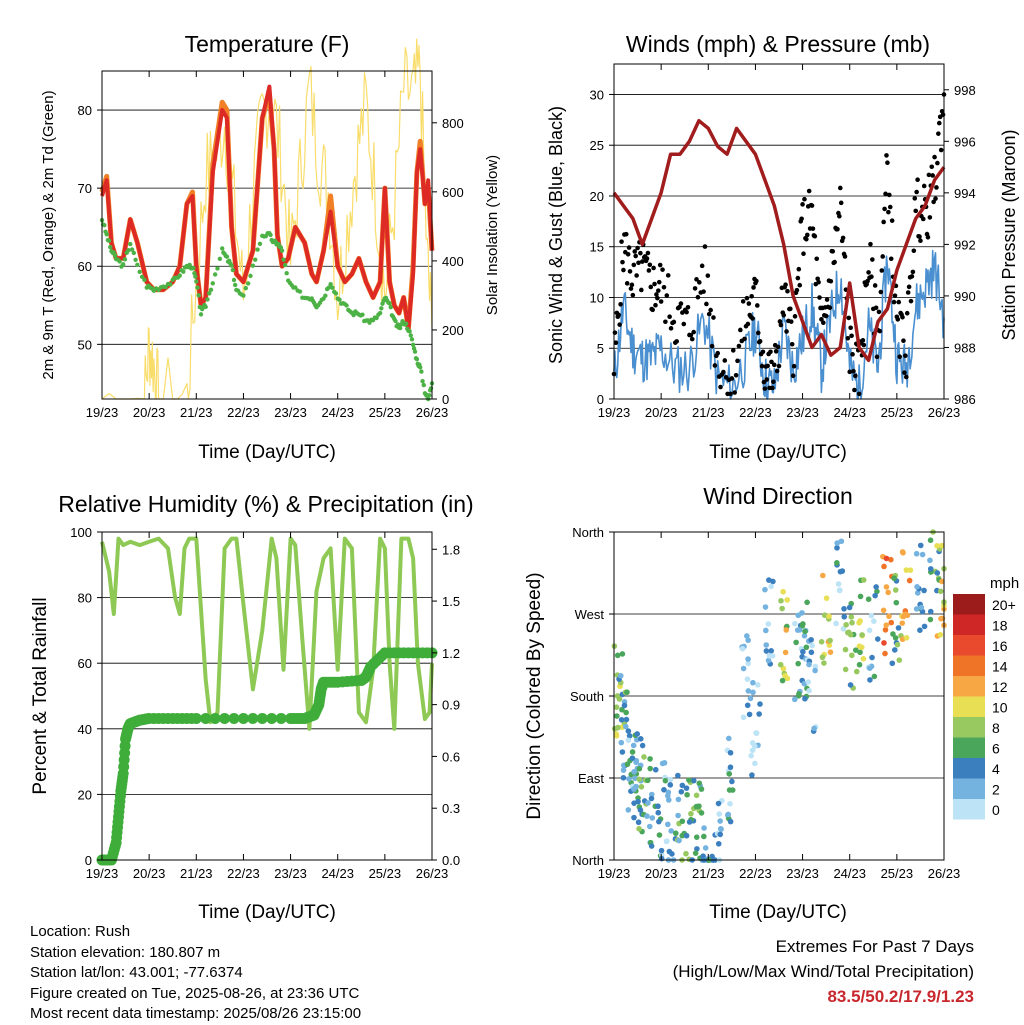 This screenshot has height=1025, width=1024. What do you see at coordinates (588, 532) in the screenshot?
I see `direction-ytick-label: North` at bounding box center [588, 532].